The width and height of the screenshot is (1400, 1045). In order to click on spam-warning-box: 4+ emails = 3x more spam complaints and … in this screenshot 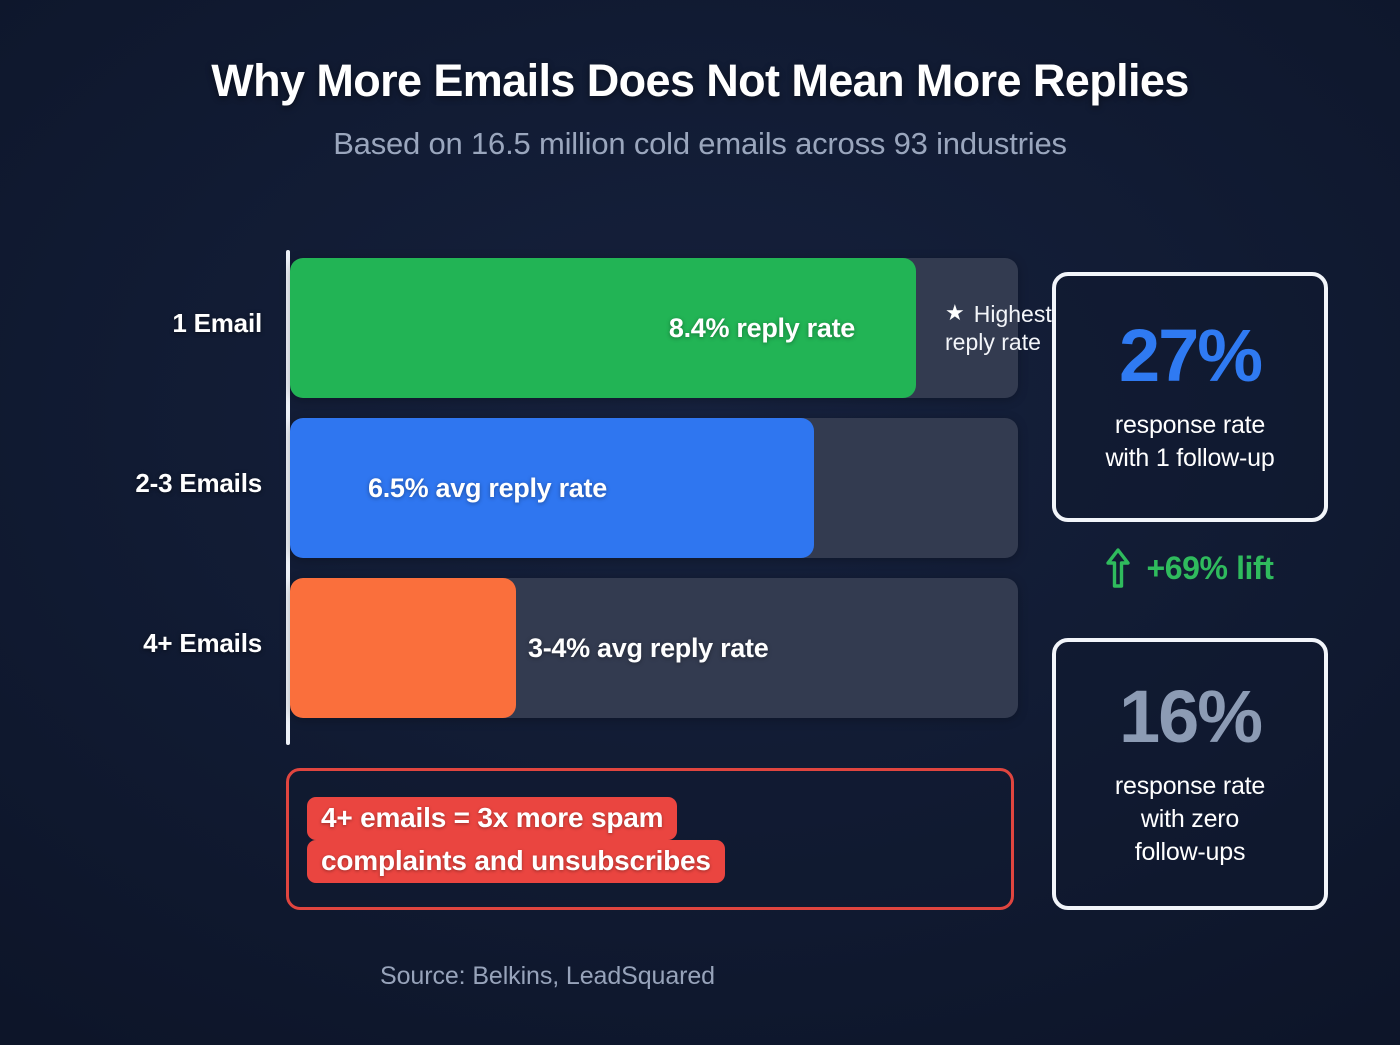, I will do `click(650, 839)`.